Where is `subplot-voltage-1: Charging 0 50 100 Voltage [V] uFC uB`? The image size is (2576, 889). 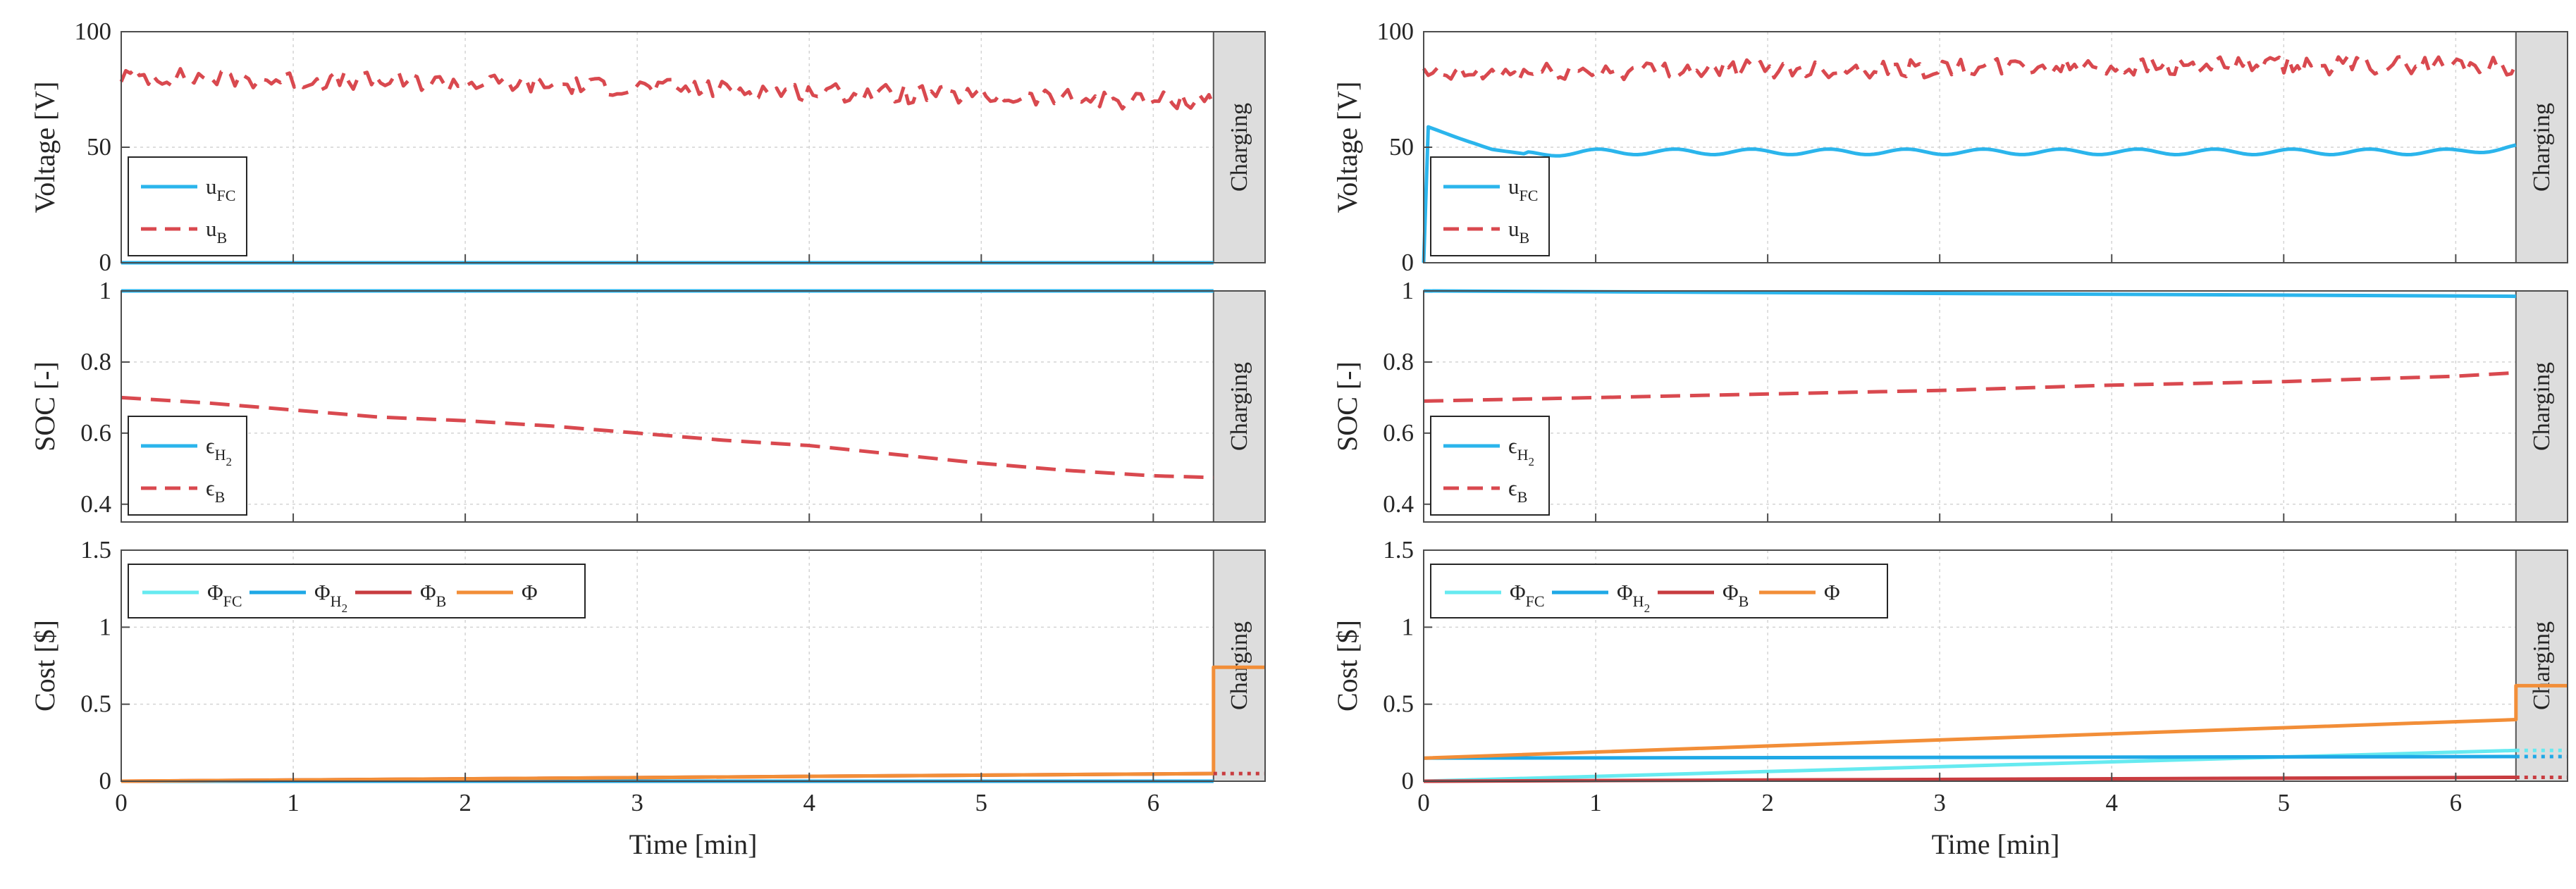 subplot-voltage-1: Charging 0 50 100 Voltage [V] uFC uB is located at coordinates (1950, 147).